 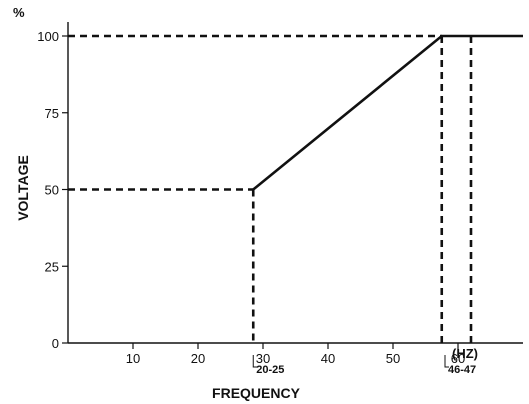 I want to click on annotations: 20-25 46-47, so click(x=364, y=365).